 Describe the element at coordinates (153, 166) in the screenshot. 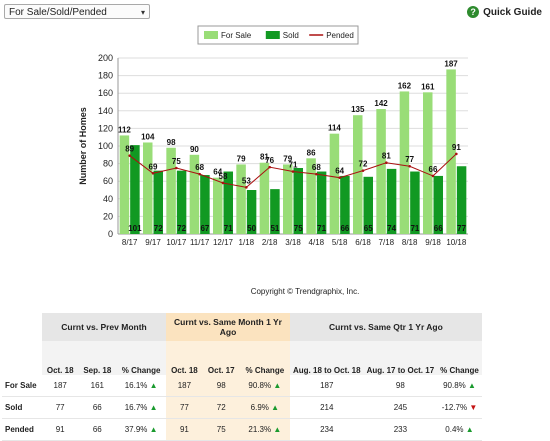

I see `data-label-pended: 69` at that location.